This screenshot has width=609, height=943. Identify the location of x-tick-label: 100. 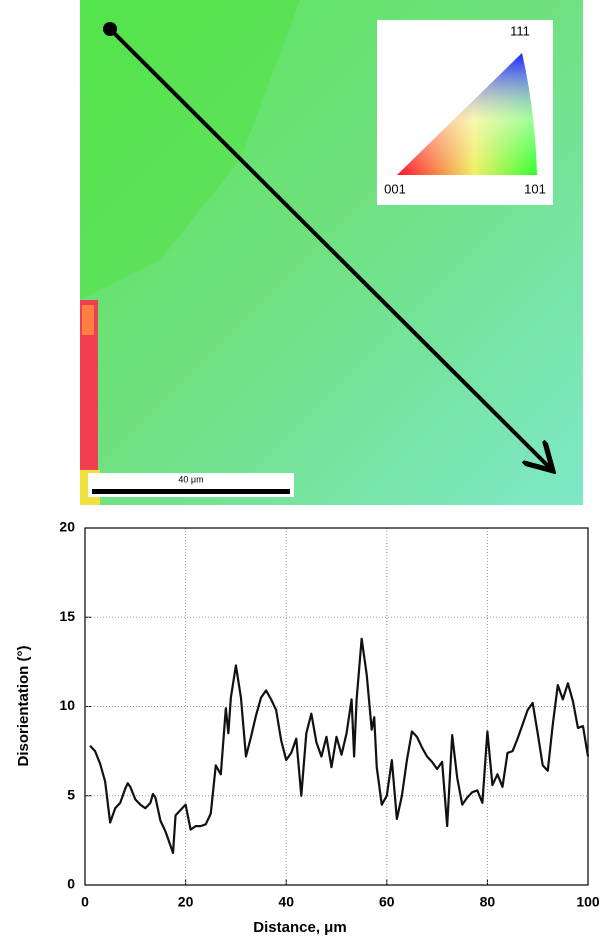
(588, 902).